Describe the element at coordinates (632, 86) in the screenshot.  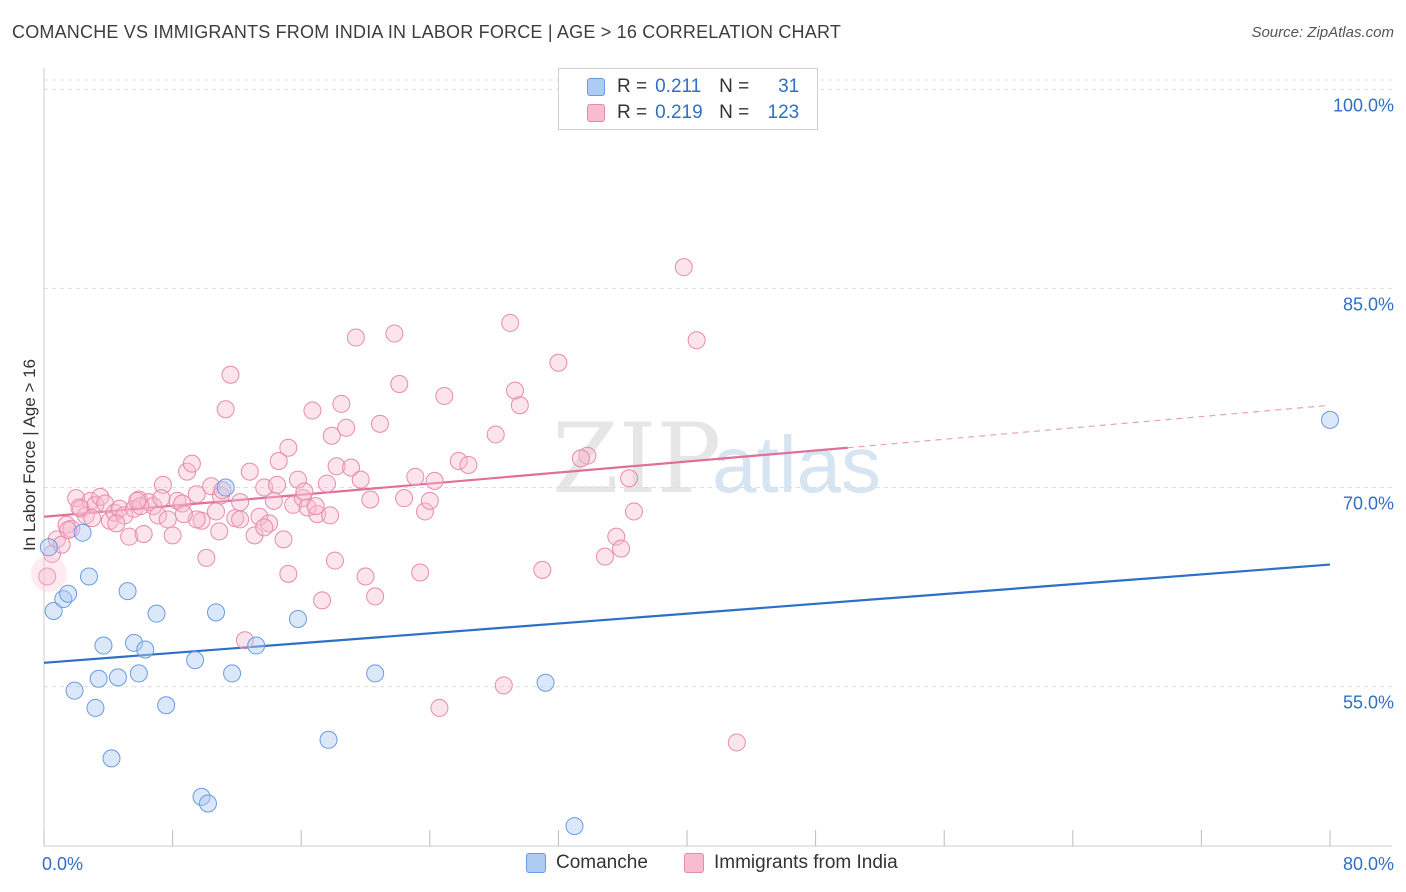
I see `legend-r-label: R =` at that location.